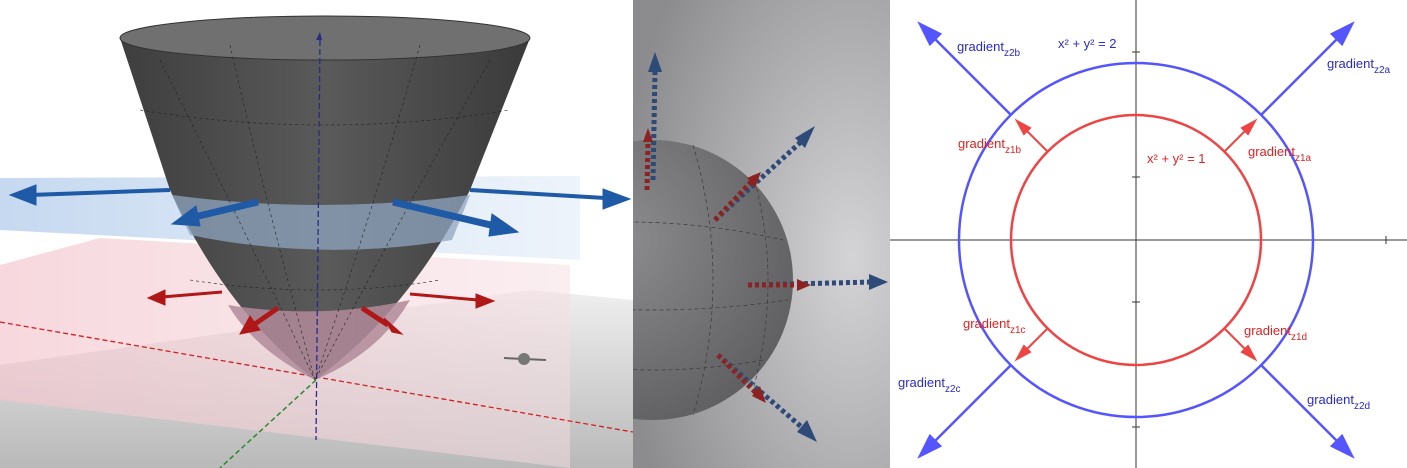 The width and height of the screenshot is (1407, 468). Describe the element at coordinates (268, 423) in the screenshot. I see `y-axis-line` at that location.